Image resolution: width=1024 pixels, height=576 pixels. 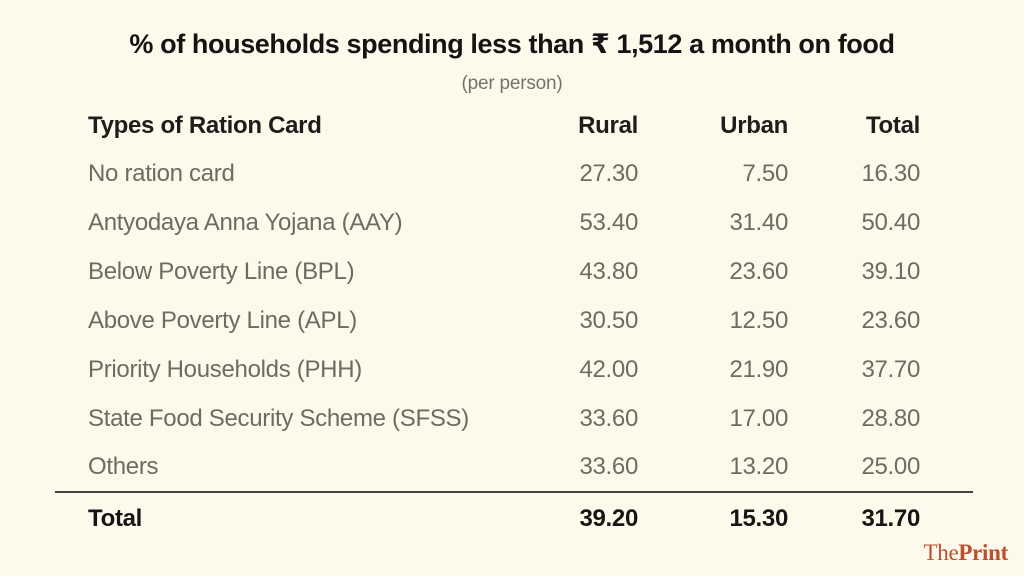 I want to click on row-label: State Food Security Scheme (SFSS), so click(x=278, y=418).